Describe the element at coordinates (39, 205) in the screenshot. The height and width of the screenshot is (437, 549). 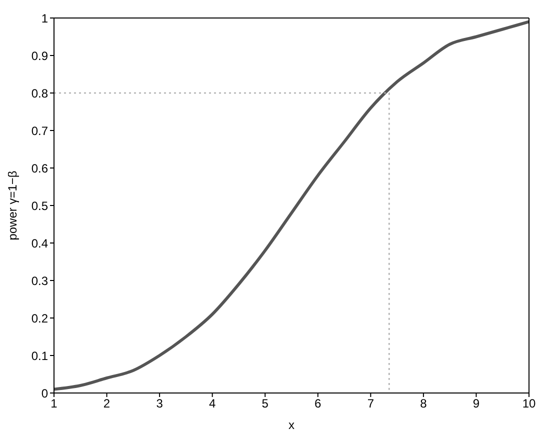
I see `y-tick-label: 0.5` at that location.